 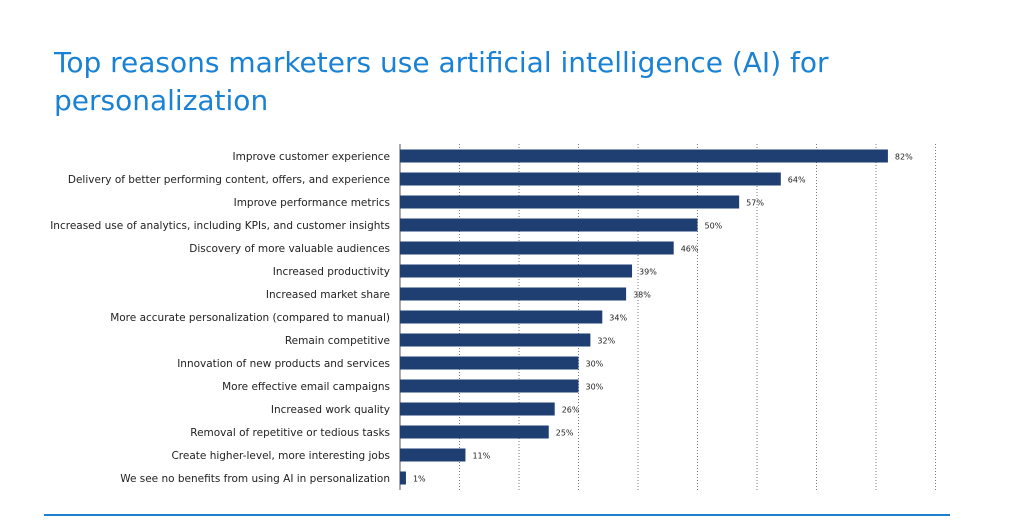 What do you see at coordinates (419, 479) in the screenshot?
I see `value-label: 1%` at bounding box center [419, 479].